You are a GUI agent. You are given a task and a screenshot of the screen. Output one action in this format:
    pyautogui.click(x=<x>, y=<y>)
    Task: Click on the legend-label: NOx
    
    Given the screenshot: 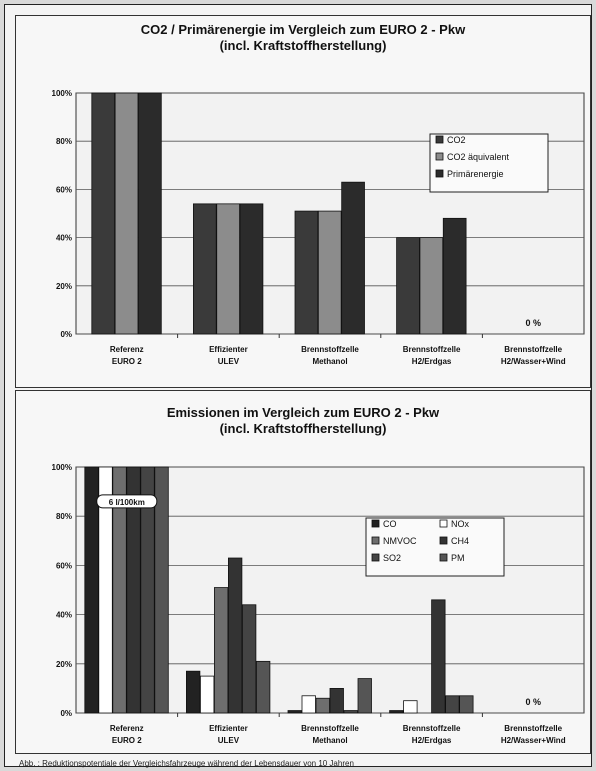 What is the action you would take?
    pyautogui.click(x=460, y=524)
    